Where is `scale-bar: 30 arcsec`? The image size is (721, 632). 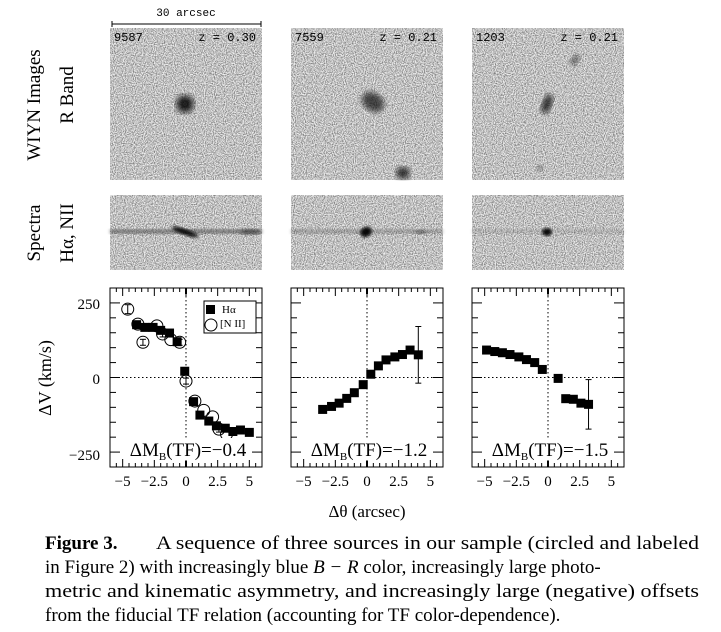 scale-bar: 30 arcsec is located at coordinates (186, 17).